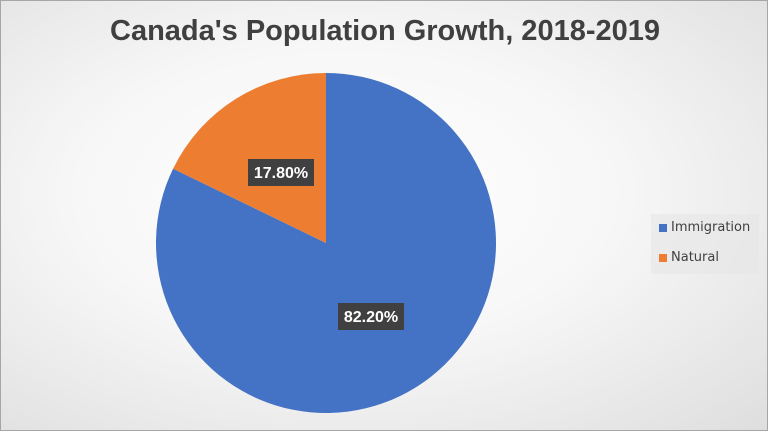  What do you see at coordinates (385, 31) in the screenshot?
I see `chart-title: Canada's Population Growth, 2018-2019` at bounding box center [385, 31].